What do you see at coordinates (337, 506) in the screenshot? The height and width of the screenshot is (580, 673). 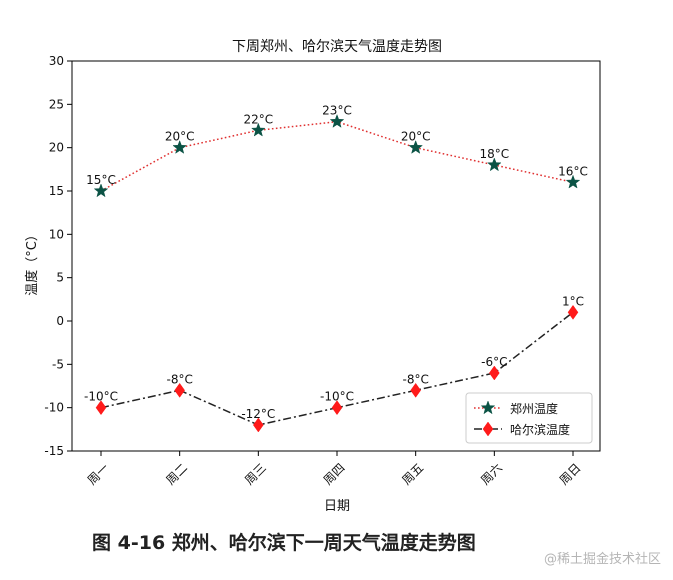 I see `x-axis-label: 日期` at bounding box center [337, 506].